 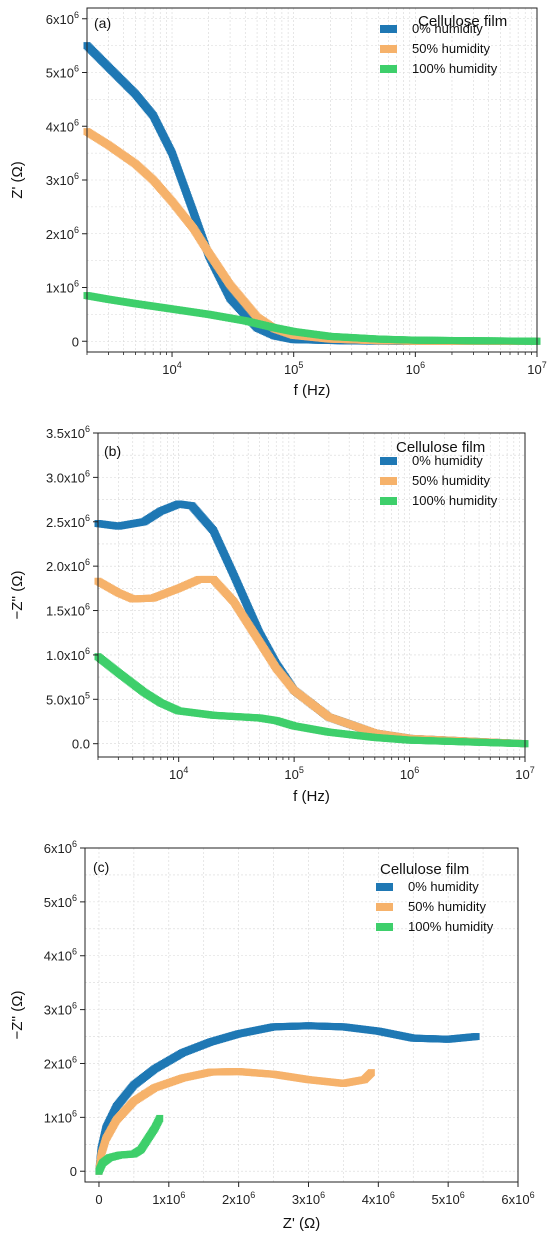 I want to click on x-tick-label: 4x10⁶, so click(x=378, y=1198).